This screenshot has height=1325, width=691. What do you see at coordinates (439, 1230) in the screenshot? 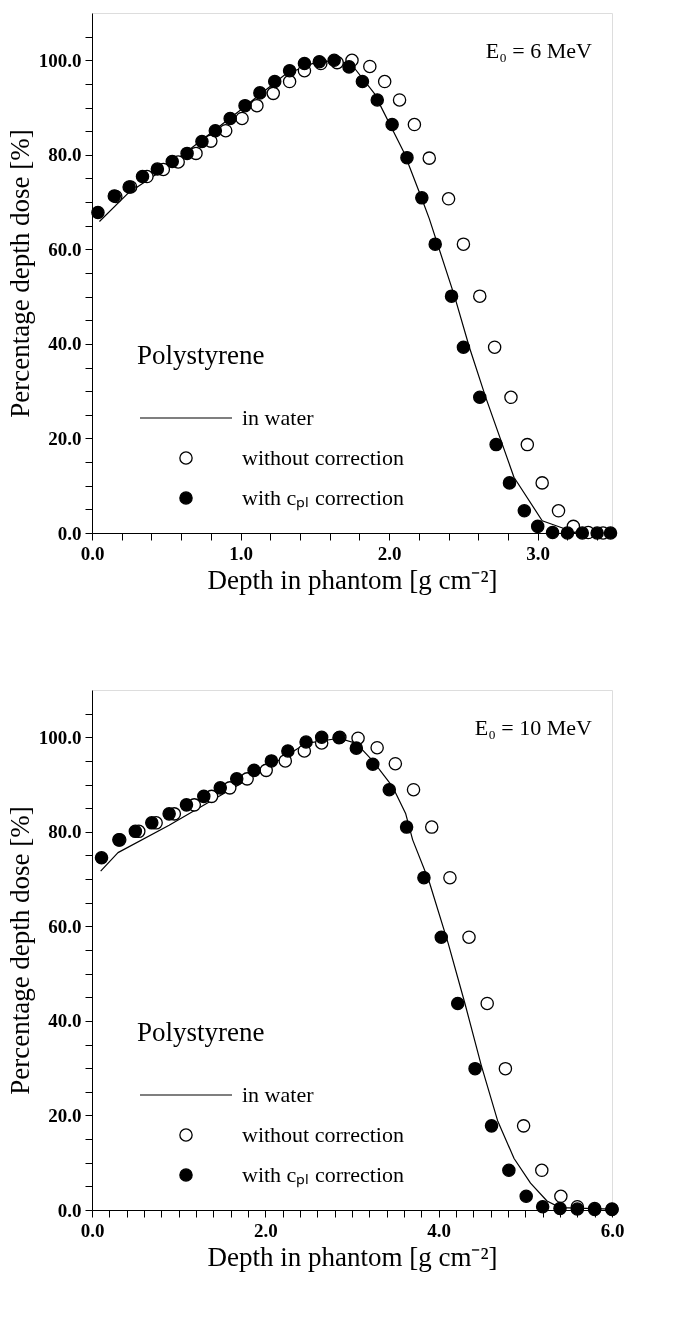
I see `x-tick-label: 4.0` at bounding box center [439, 1230].